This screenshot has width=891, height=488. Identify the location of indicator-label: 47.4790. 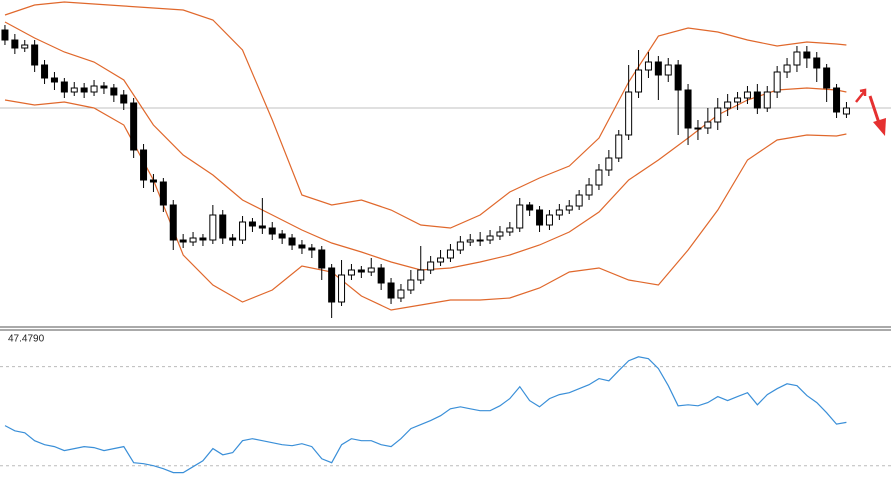
(26, 339).